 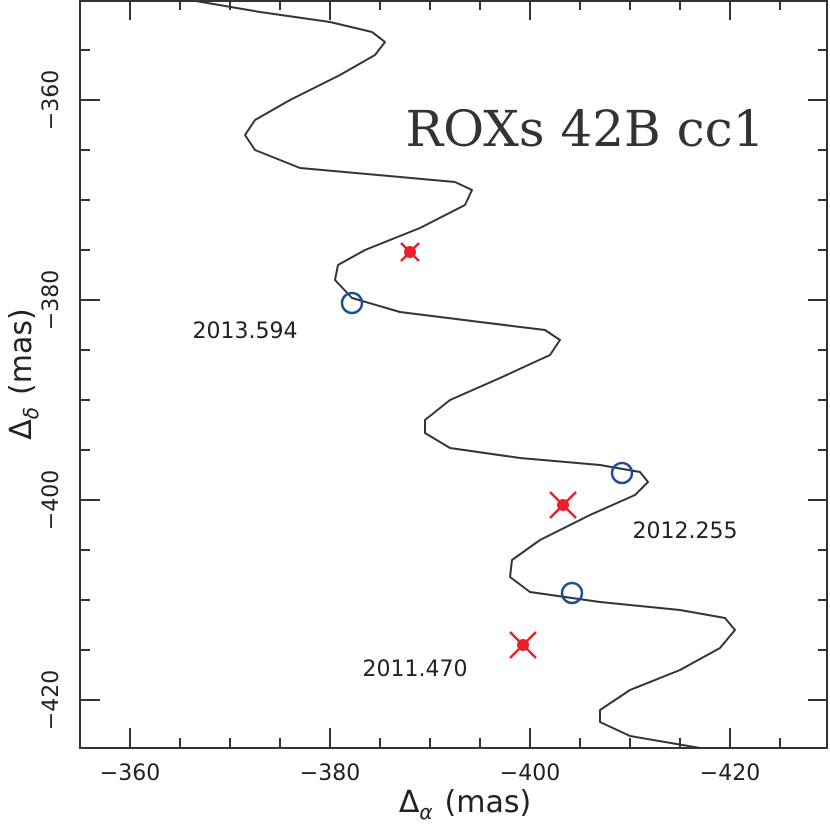 I want to click on y-tick-label: −400, so click(x=51, y=500).